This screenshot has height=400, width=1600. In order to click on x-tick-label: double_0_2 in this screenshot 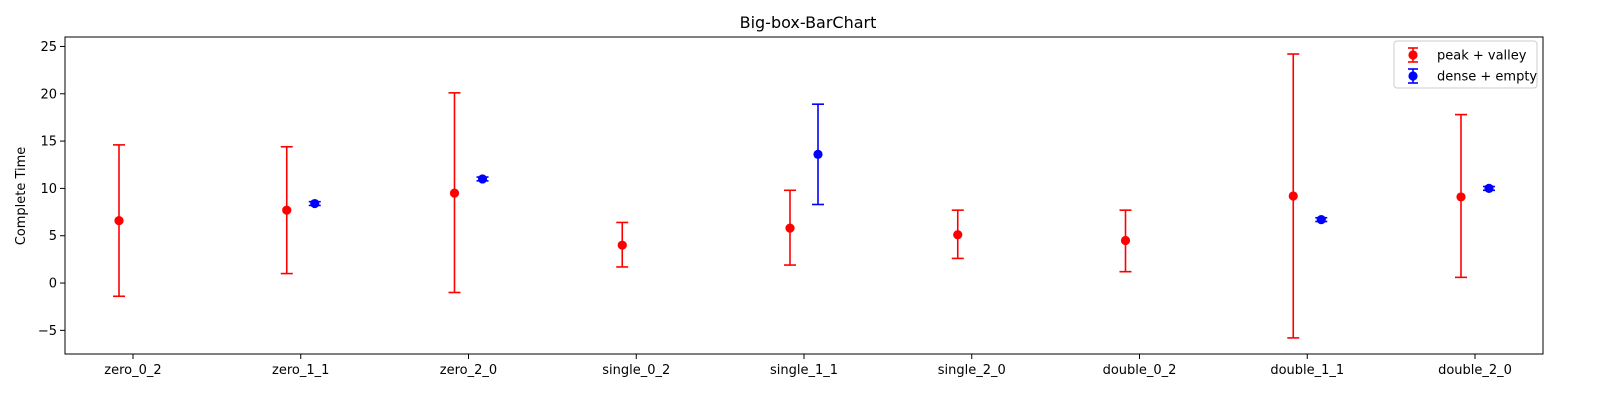, I will do `click(1140, 370)`.